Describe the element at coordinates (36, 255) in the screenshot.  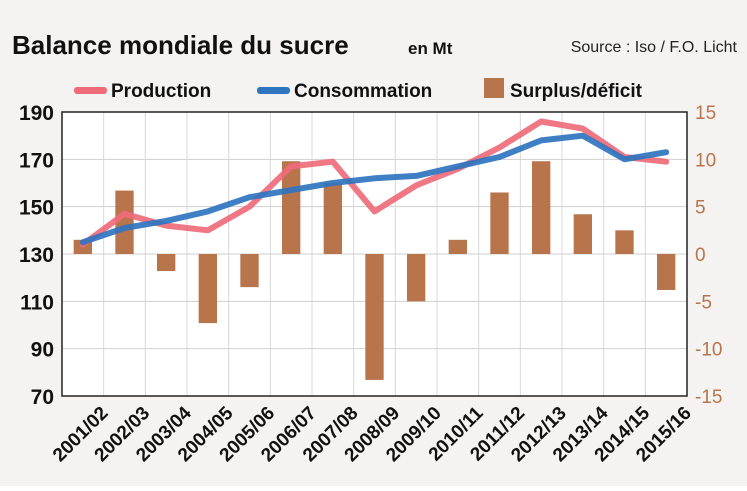
I see `y-left-tick-label: 130` at that location.